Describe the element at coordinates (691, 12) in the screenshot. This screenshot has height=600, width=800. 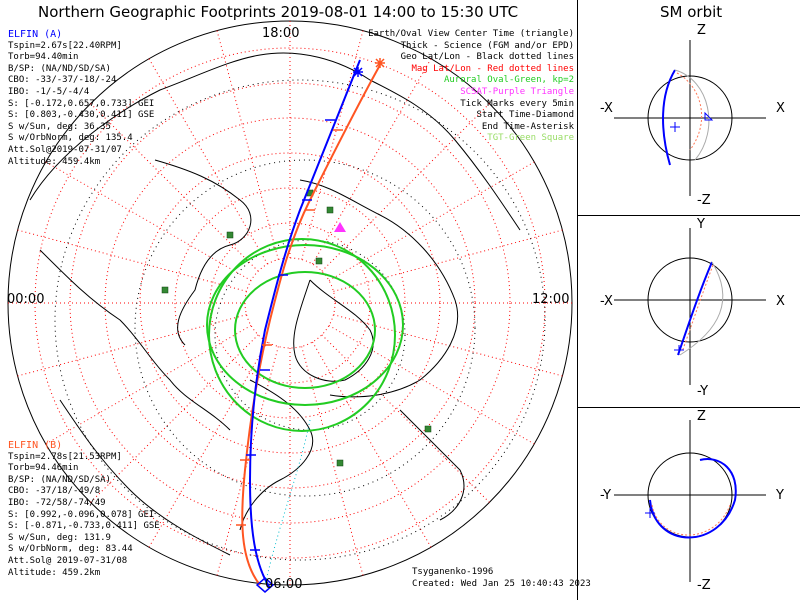
I see `sm-orbit-title: SM orbit` at that location.